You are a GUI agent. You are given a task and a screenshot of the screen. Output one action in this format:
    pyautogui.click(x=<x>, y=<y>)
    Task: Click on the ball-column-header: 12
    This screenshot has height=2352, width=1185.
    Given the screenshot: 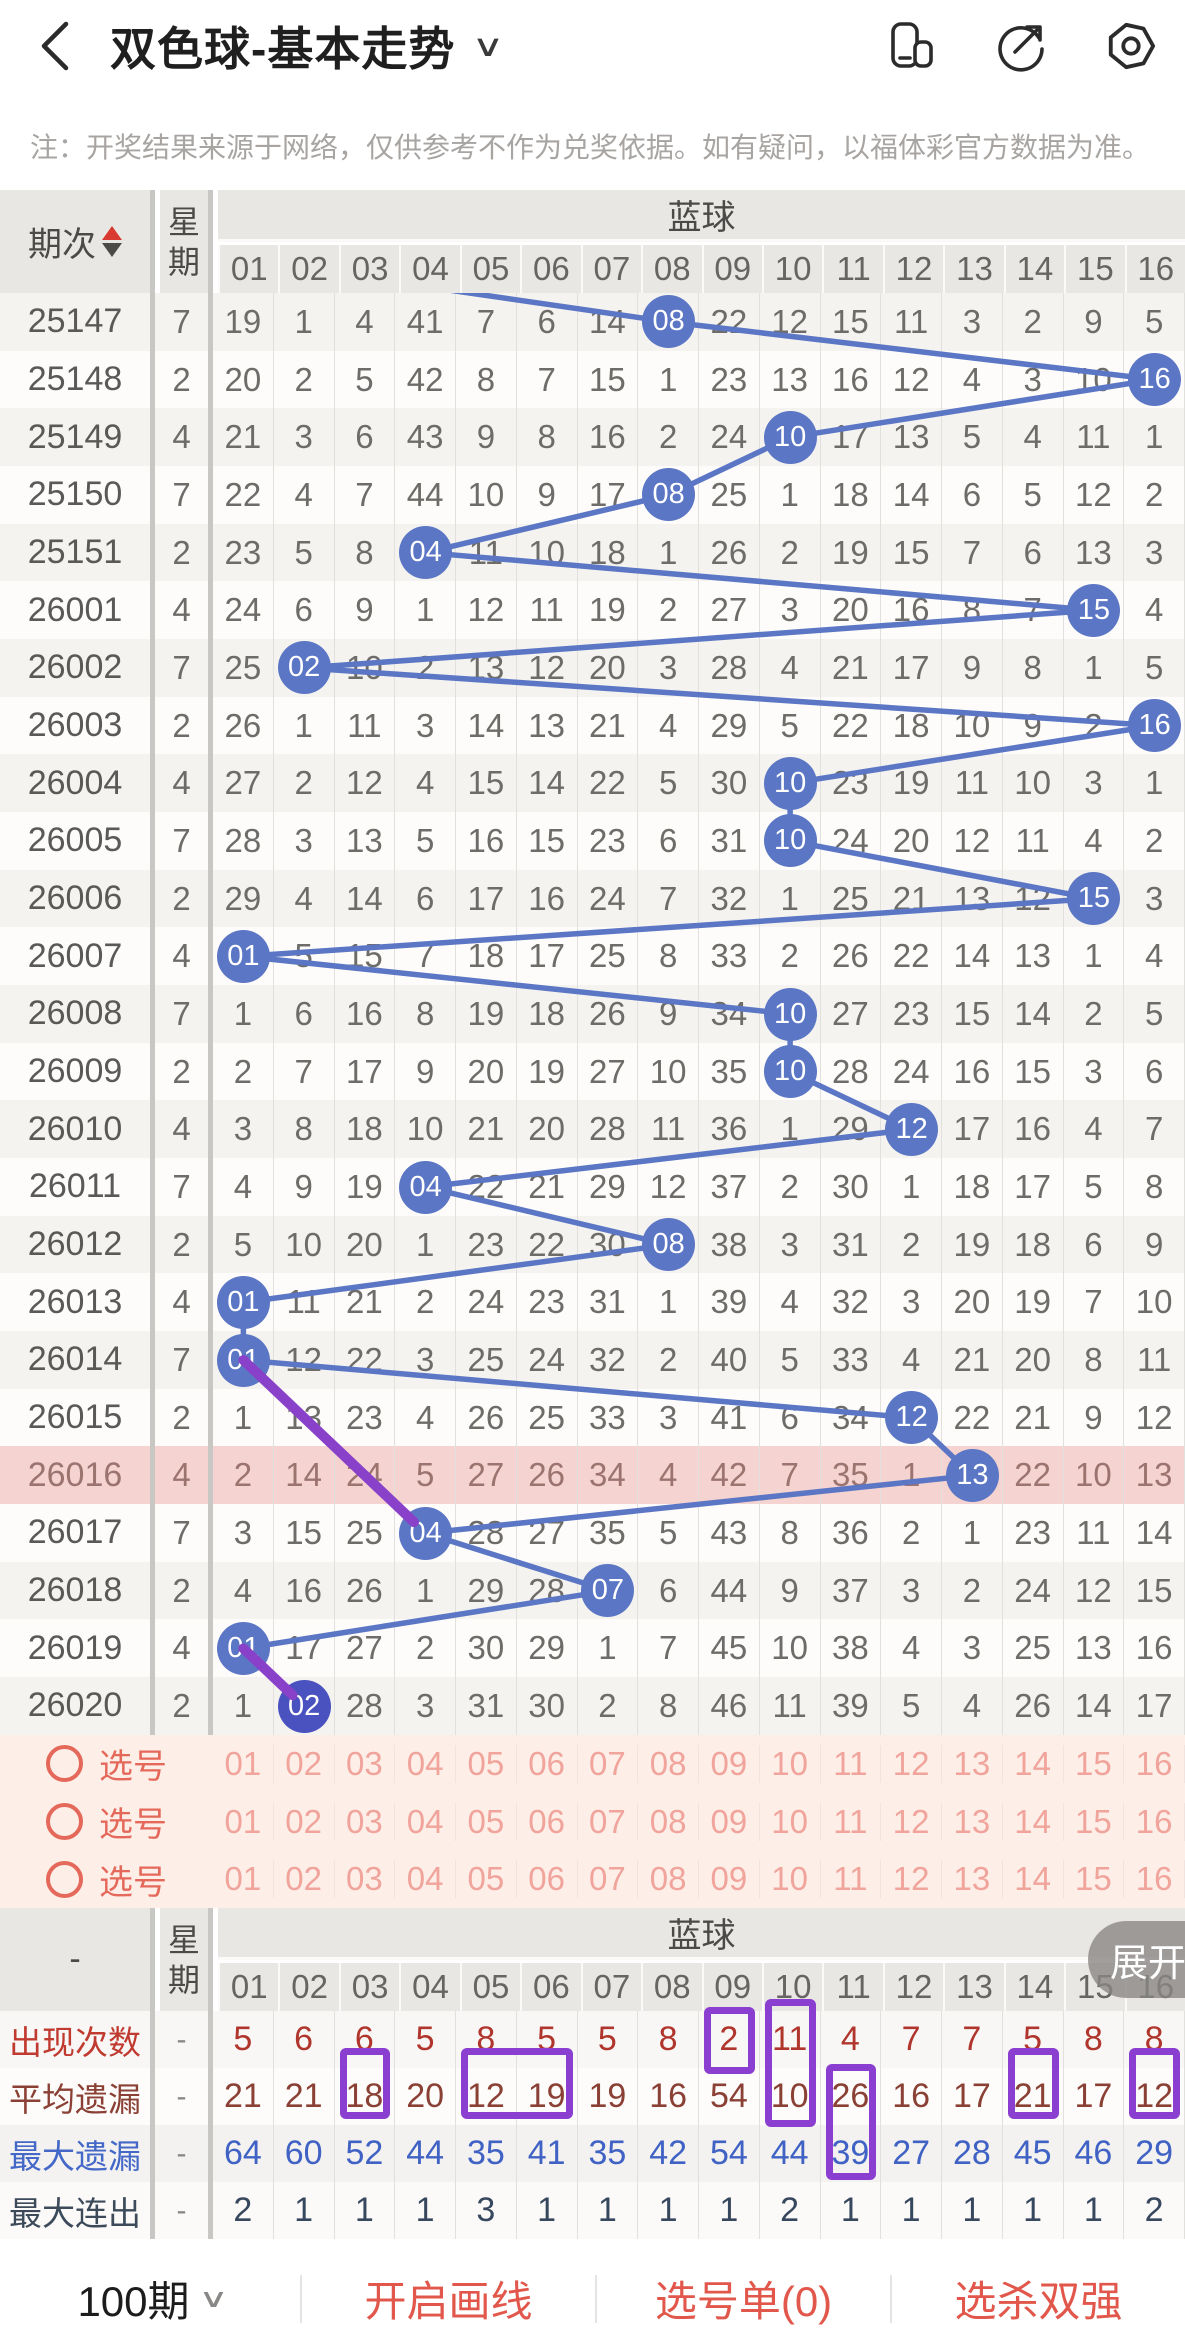 What is the action you would take?
    pyautogui.click(x=913, y=1987)
    